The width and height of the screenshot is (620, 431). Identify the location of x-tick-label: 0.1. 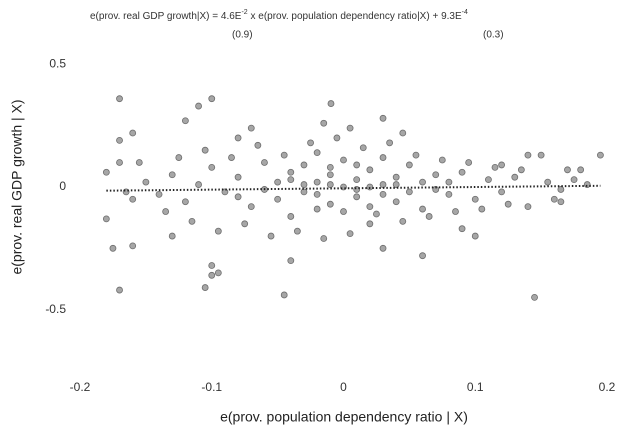
(475, 387).